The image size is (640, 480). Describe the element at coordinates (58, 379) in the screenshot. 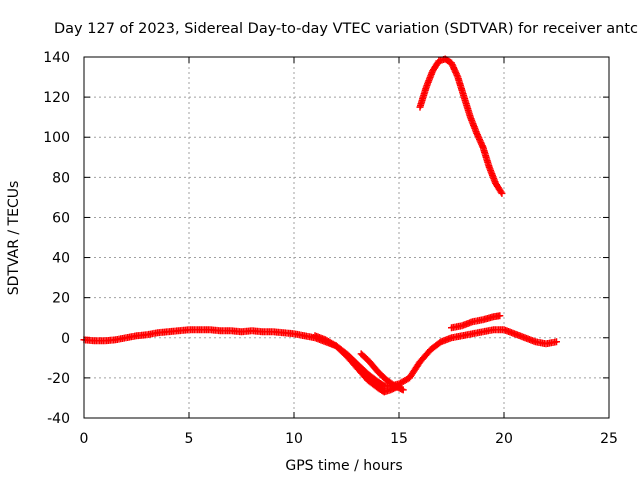

I see `y-tick-label: -20` at that location.